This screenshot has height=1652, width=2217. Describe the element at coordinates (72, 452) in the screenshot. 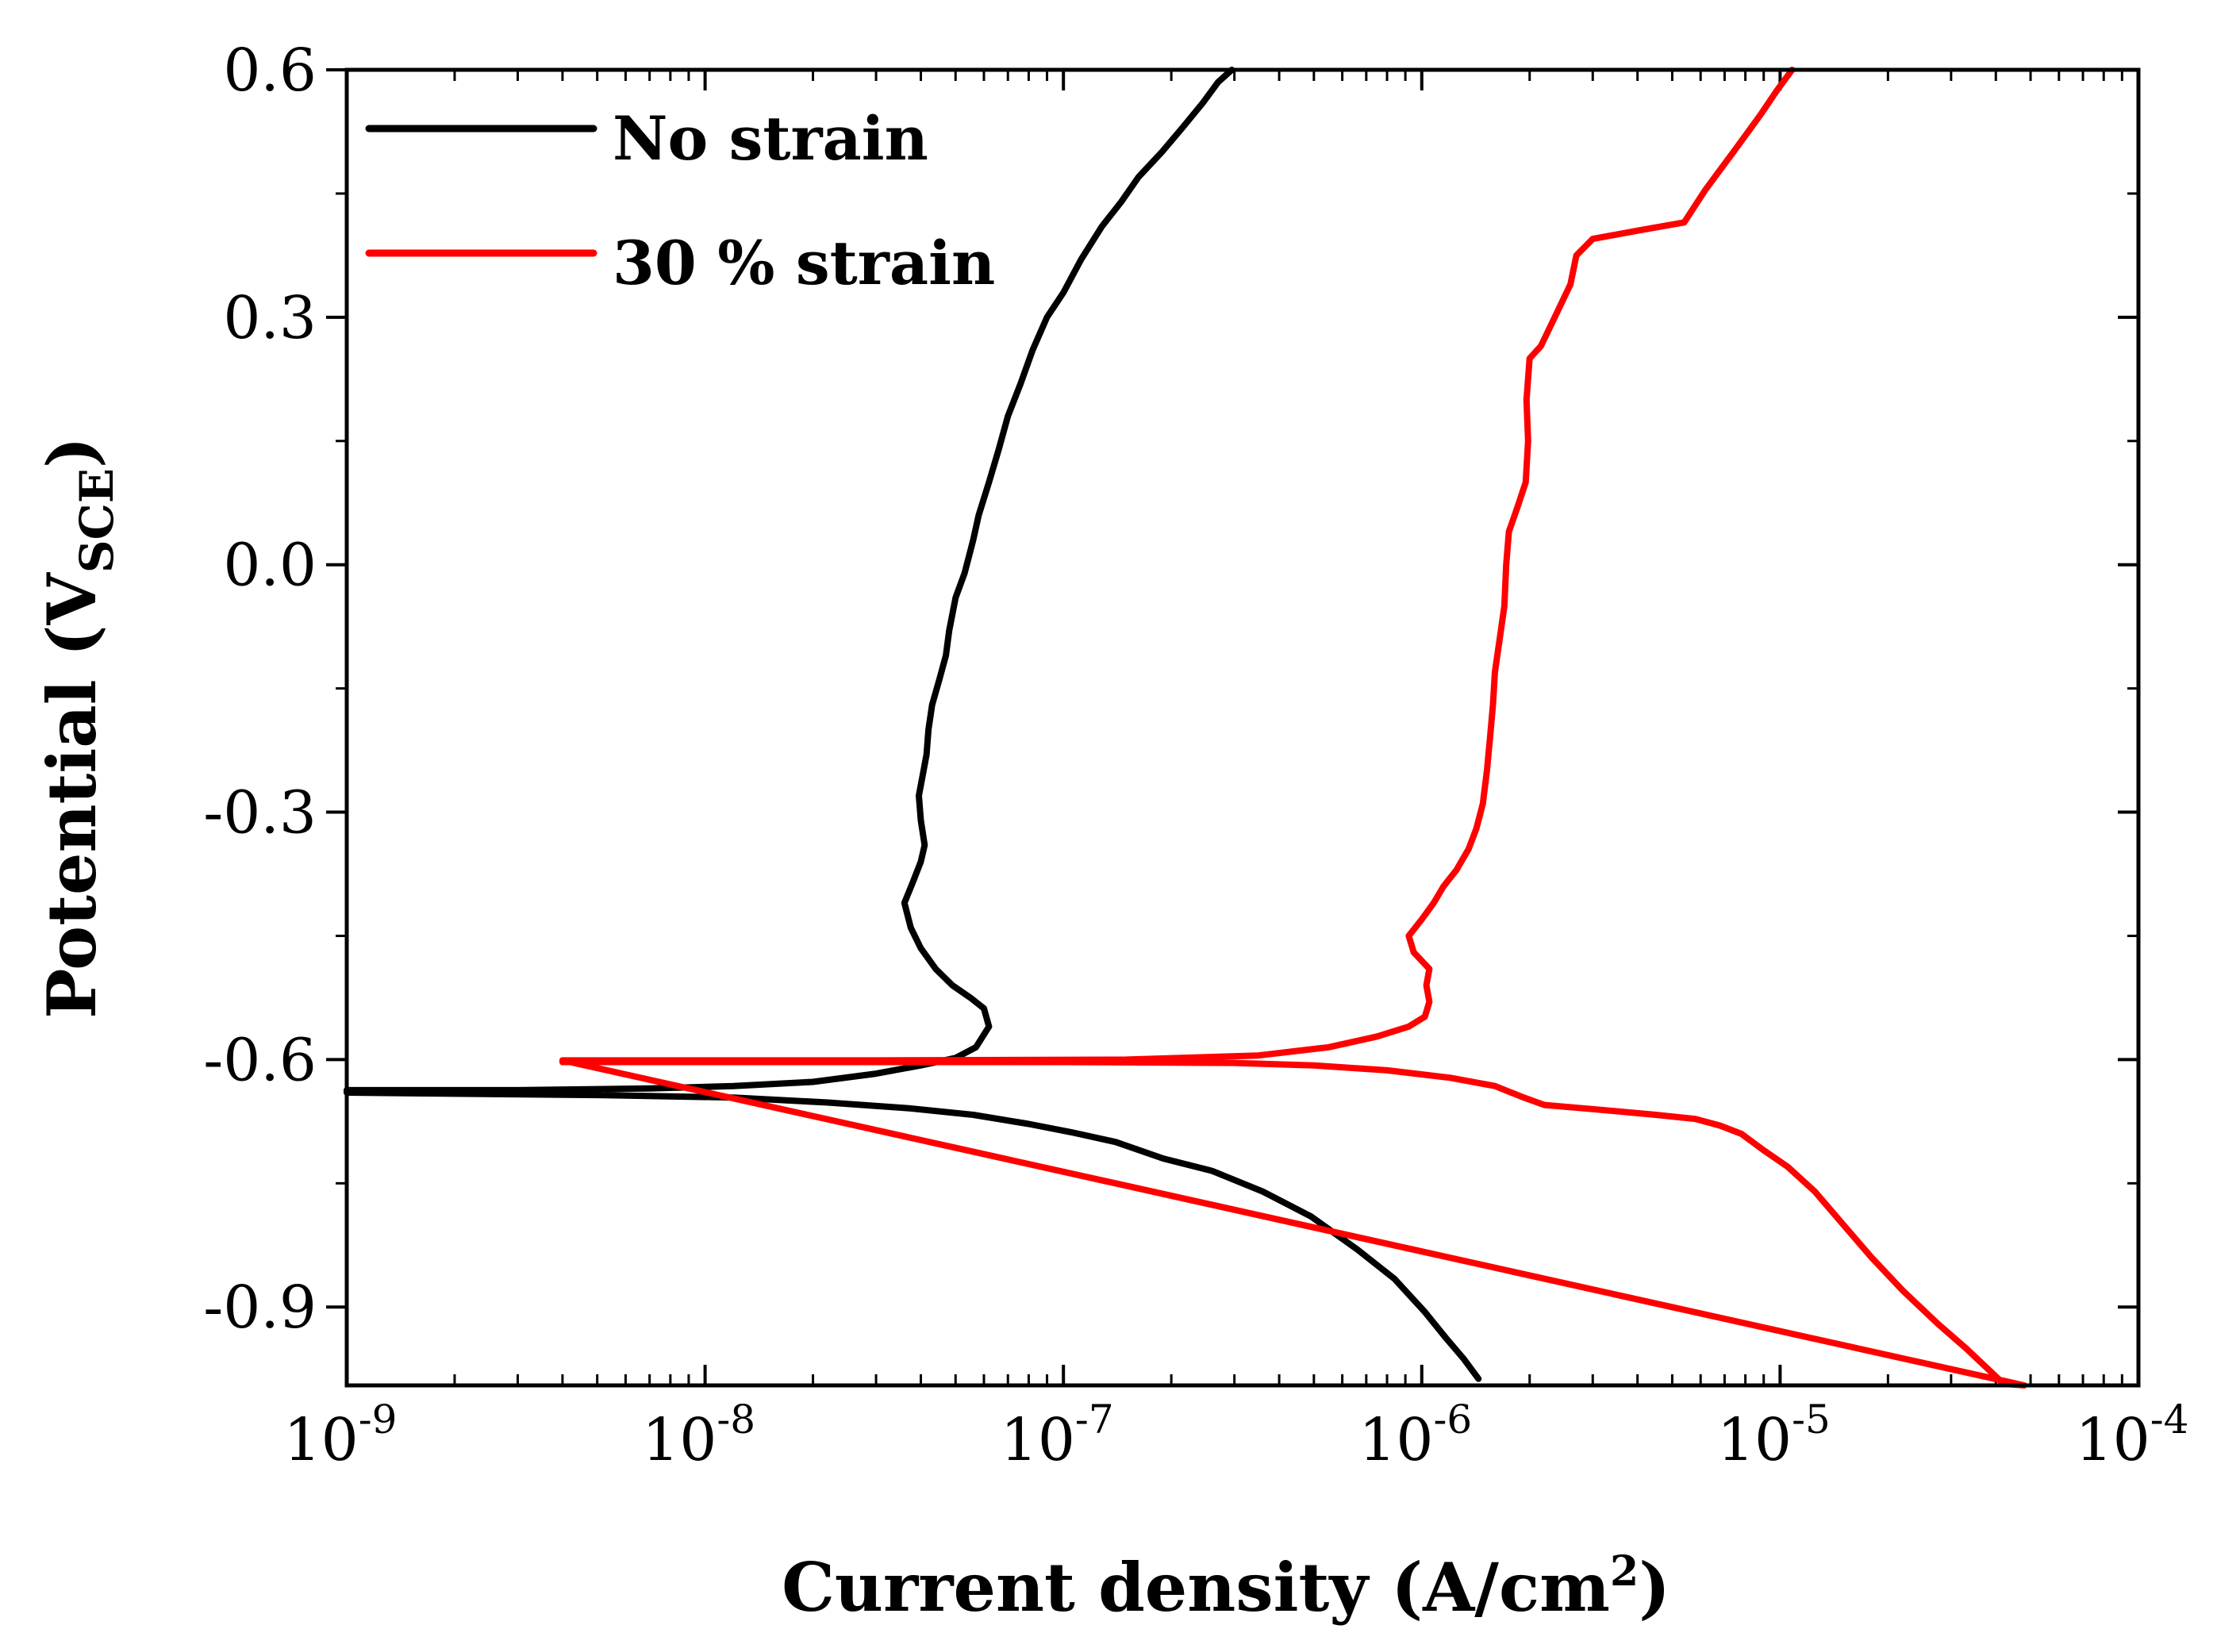

I see `y-axis-title-end: )` at that location.